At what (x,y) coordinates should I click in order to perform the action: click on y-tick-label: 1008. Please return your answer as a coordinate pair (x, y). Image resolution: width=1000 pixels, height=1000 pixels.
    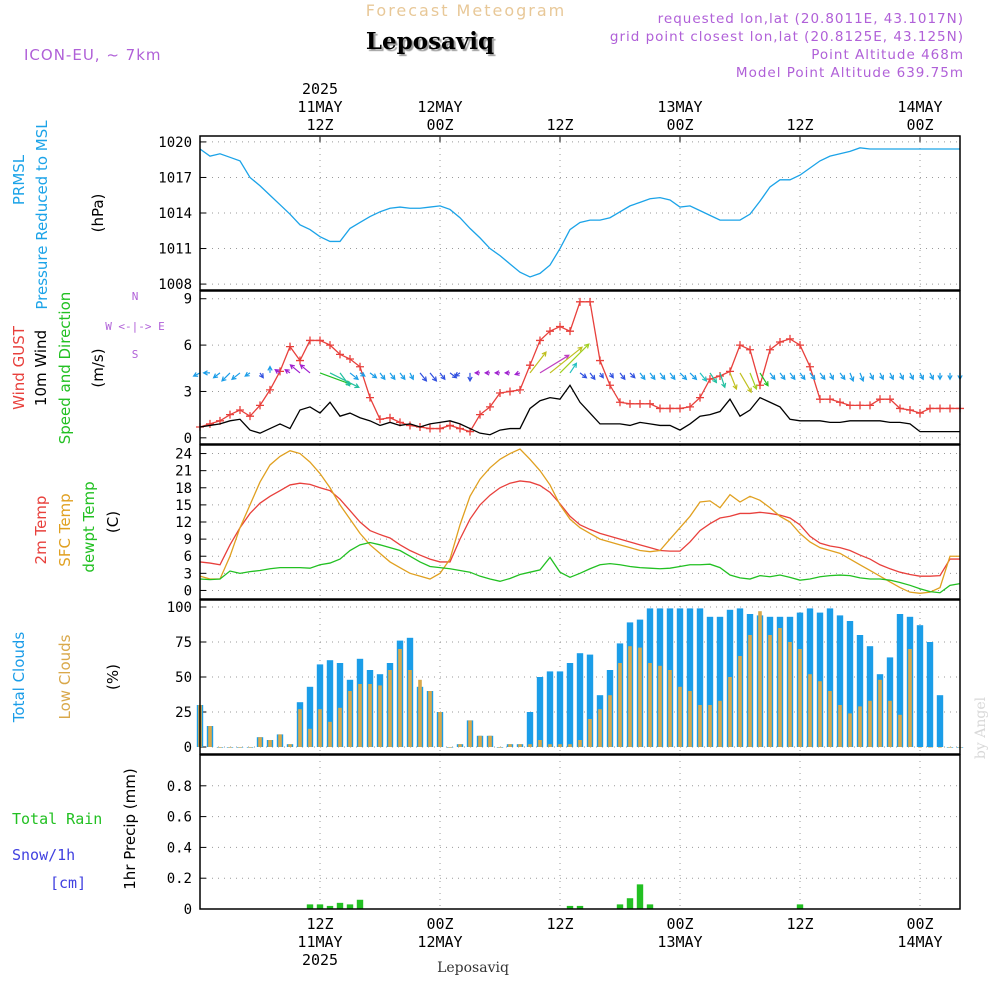
    Looking at the image, I should click on (175, 285).